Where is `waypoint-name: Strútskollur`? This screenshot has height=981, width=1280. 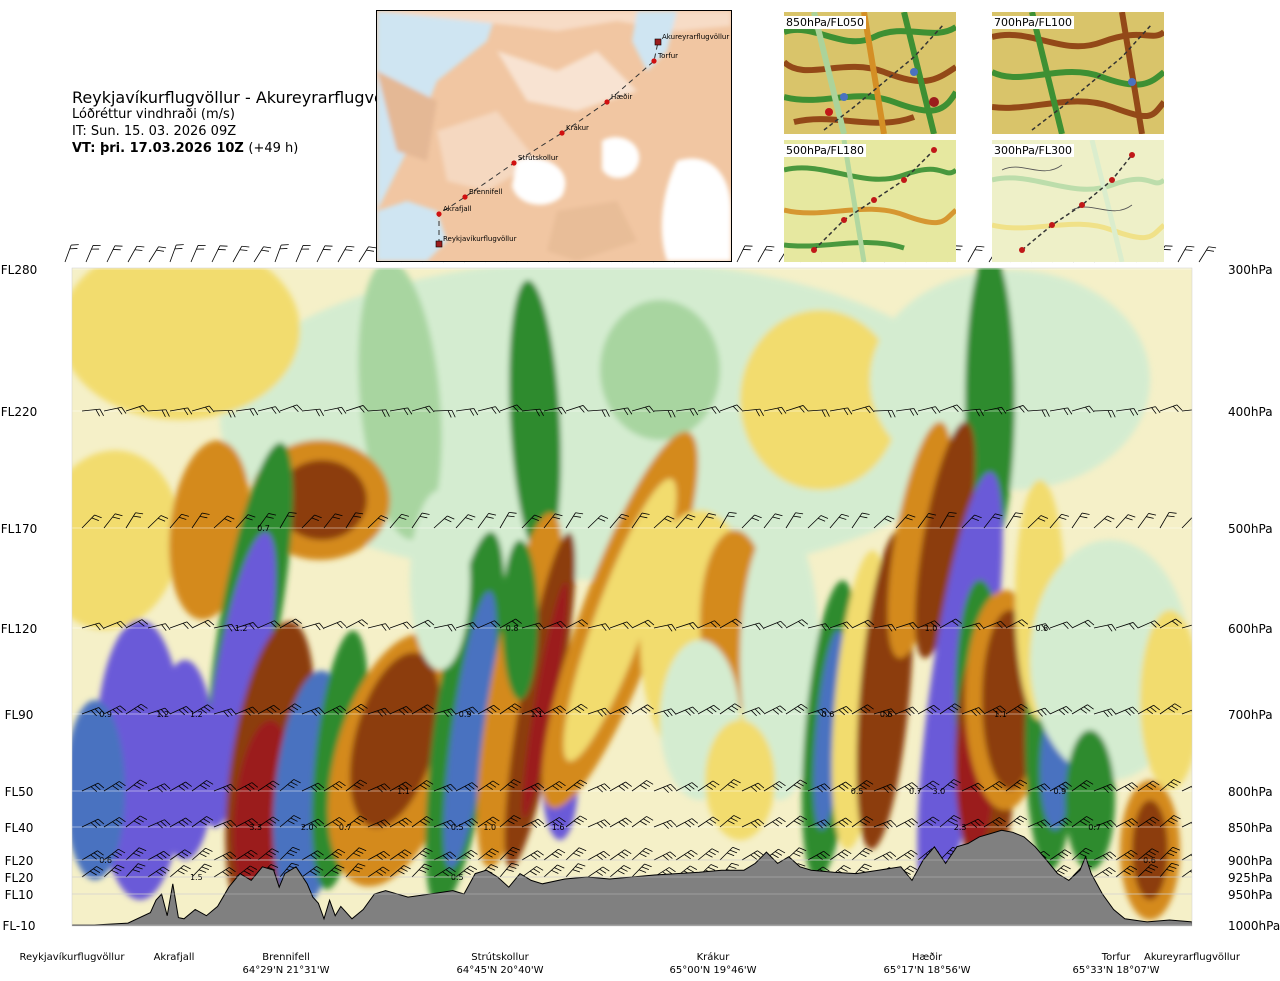 waypoint-name: Strútskollur is located at coordinates (500, 957).